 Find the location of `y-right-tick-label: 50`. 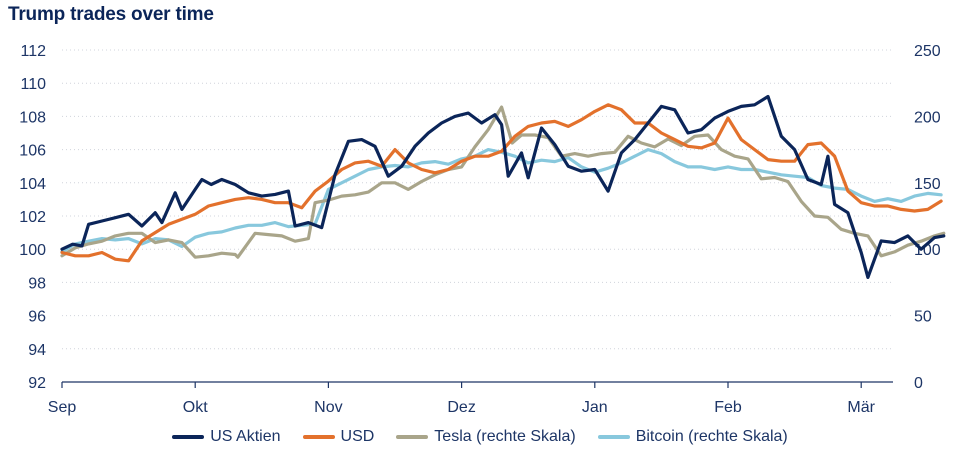

y-right-tick-label: 50 is located at coordinates (923, 317).